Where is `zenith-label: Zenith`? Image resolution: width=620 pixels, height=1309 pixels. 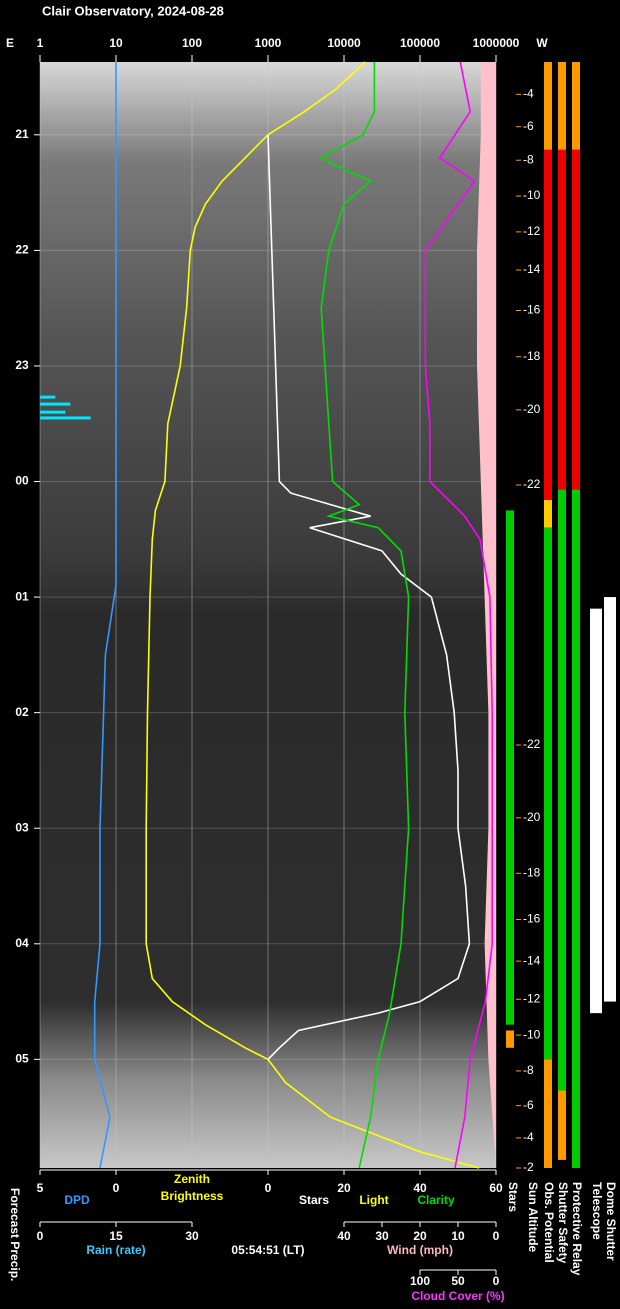 zenith-label: Zenith is located at coordinates (192, 1179).